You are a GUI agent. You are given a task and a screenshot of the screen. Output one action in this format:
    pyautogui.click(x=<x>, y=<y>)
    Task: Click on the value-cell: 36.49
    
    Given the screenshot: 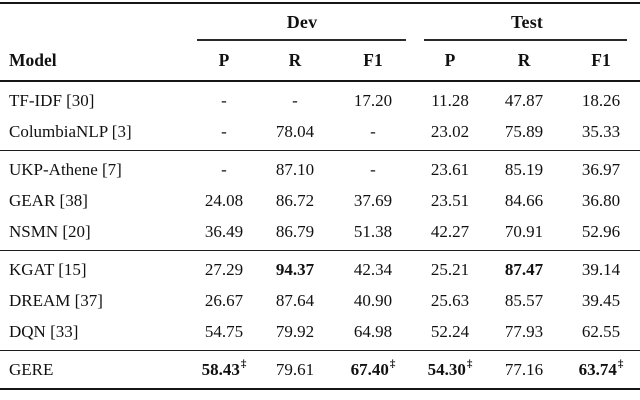 What is the action you would take?
    pyautogui.click(x=224, y=233)
    